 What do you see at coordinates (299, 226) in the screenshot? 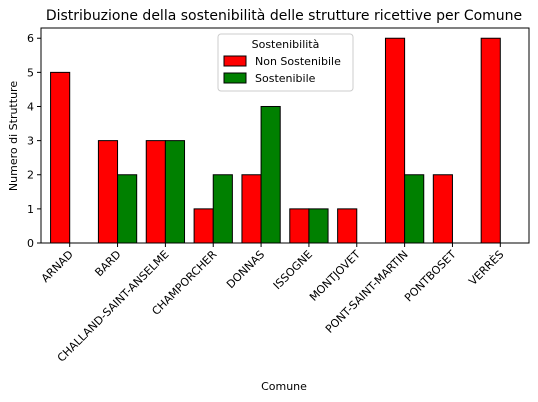
I see `bar-non-sostenibile-issogne` at bounding box center [299, 226].